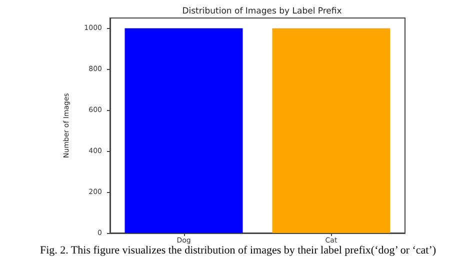 This screenshot has height=266, width=466. What do you see at coordinates (238, 250) in the screenshot?
I see `caption: Fig. 2. This figure visualizes the distribution of images by their label prefix(‘dog’ or ‘cat’)` at bounding box center [238, 250].